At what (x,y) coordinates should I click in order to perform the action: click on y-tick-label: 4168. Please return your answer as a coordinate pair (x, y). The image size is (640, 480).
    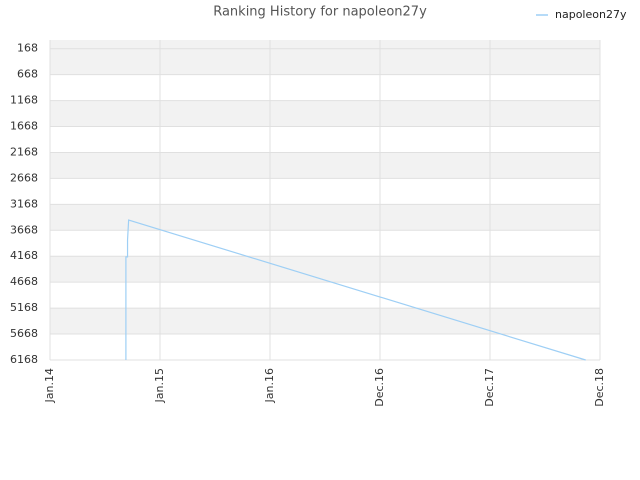
    Looking at the image, I should click on (24, 255).